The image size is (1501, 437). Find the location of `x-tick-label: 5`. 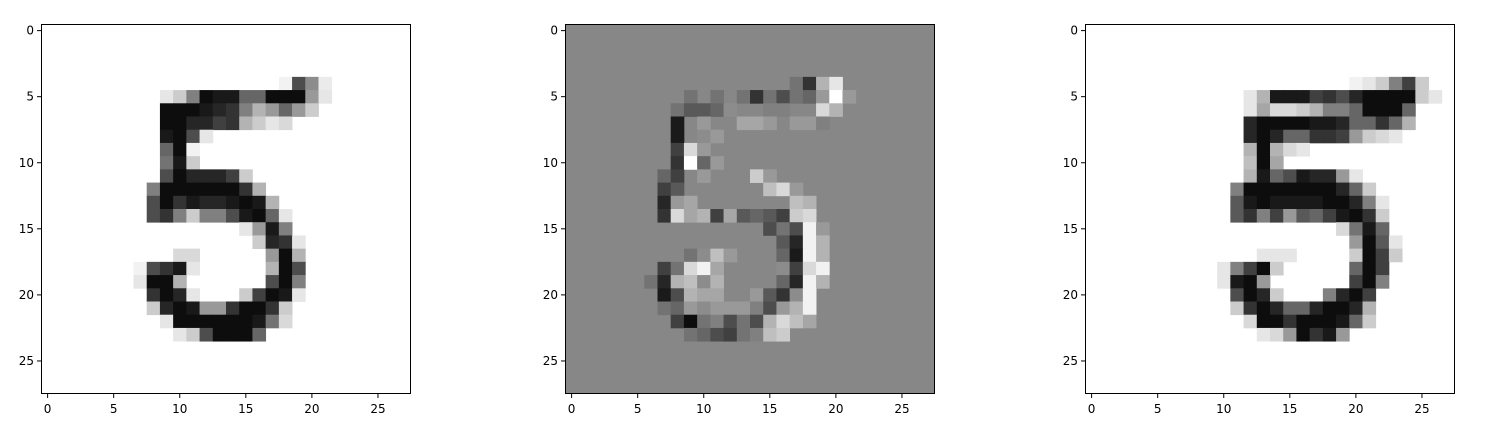

x-tick-label: 5 is located at coordinates (1158, 409).